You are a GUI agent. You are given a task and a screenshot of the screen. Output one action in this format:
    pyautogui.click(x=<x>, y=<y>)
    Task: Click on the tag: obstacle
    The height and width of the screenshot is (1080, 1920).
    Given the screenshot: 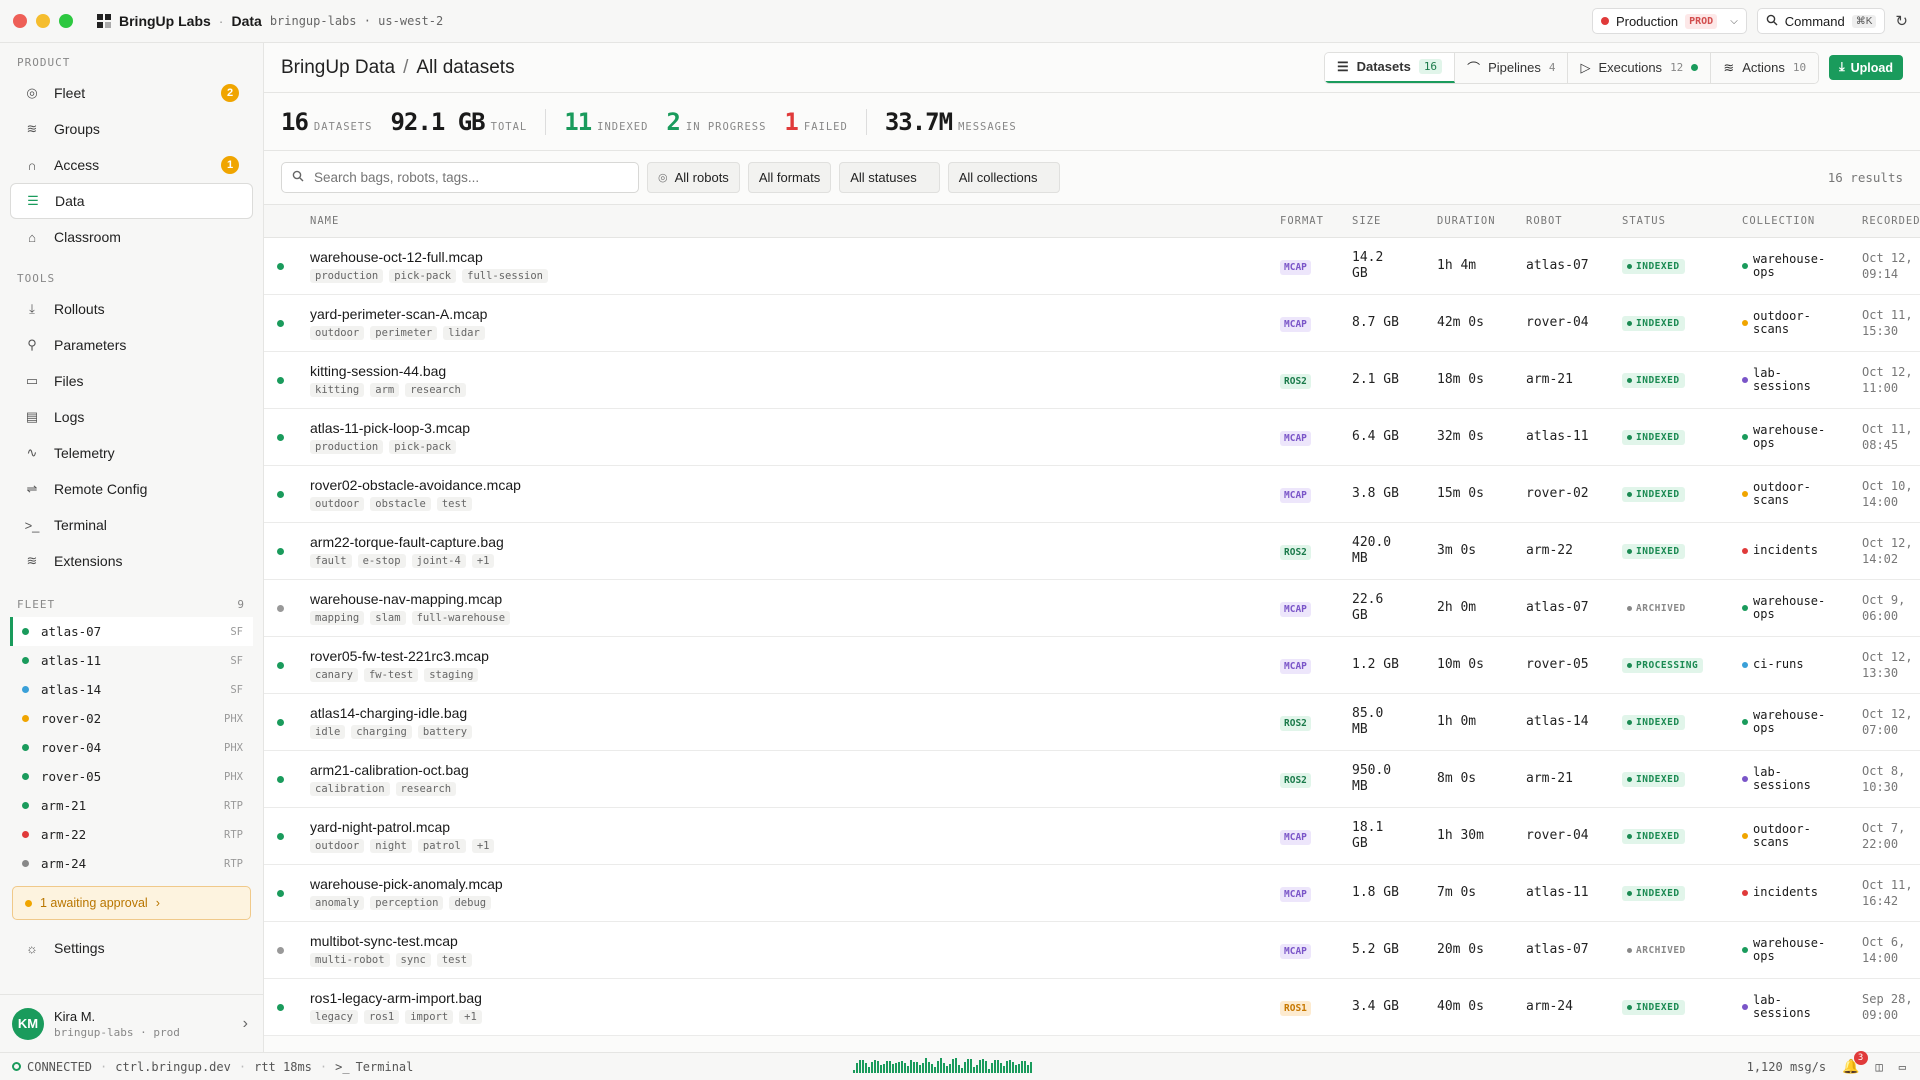 What is the action you would take?
    pyautogui.click(x=400, y=503)
    